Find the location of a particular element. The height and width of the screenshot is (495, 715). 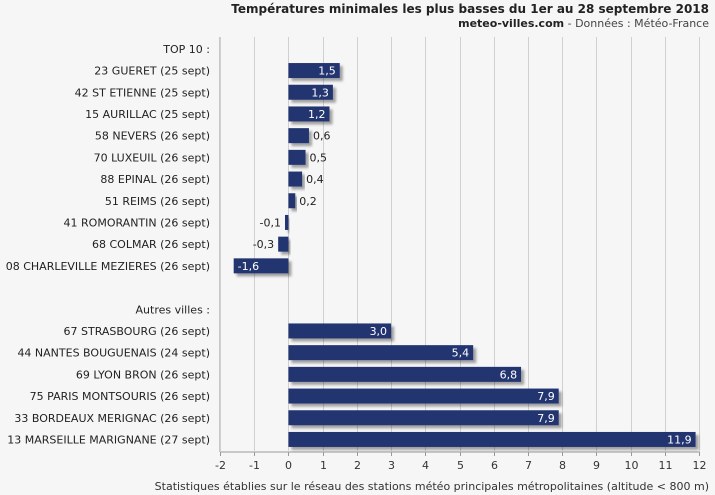

x-tick-label: 0 is located at coordinates (288, 465).